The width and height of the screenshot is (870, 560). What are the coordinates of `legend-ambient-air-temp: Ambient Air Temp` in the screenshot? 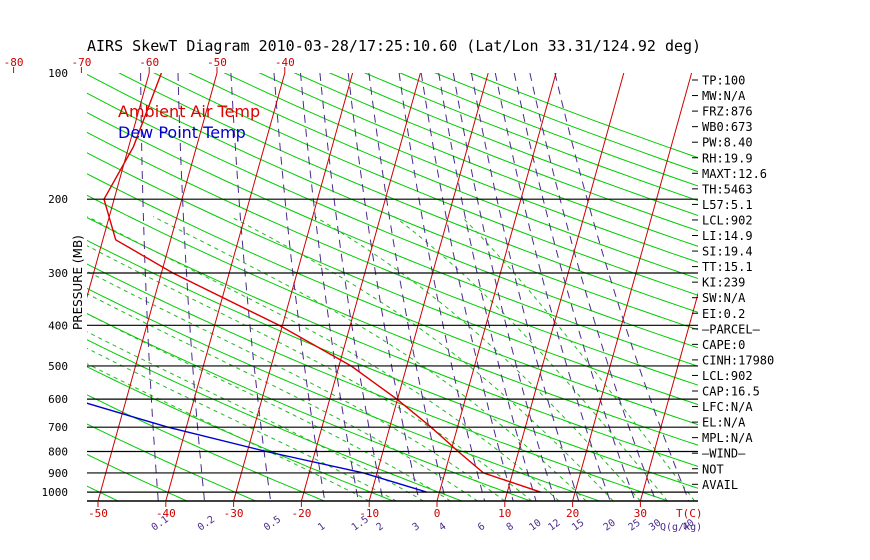 It's located at (189, 111).